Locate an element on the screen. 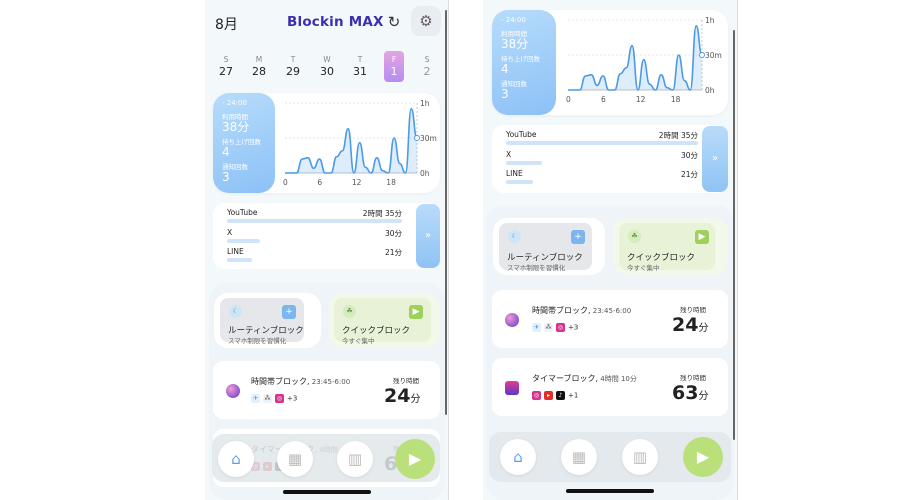  routine-title: ルーティンブロック is located at coordinates (266, 331).